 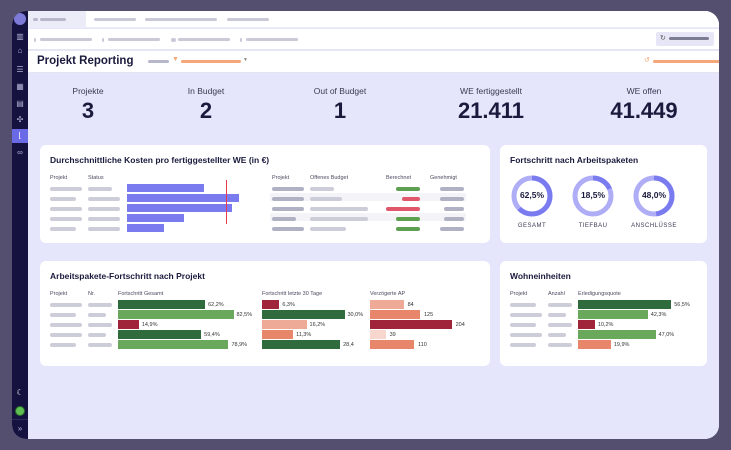 I want to click on sidebar-divider, so click(x=20, y=419).